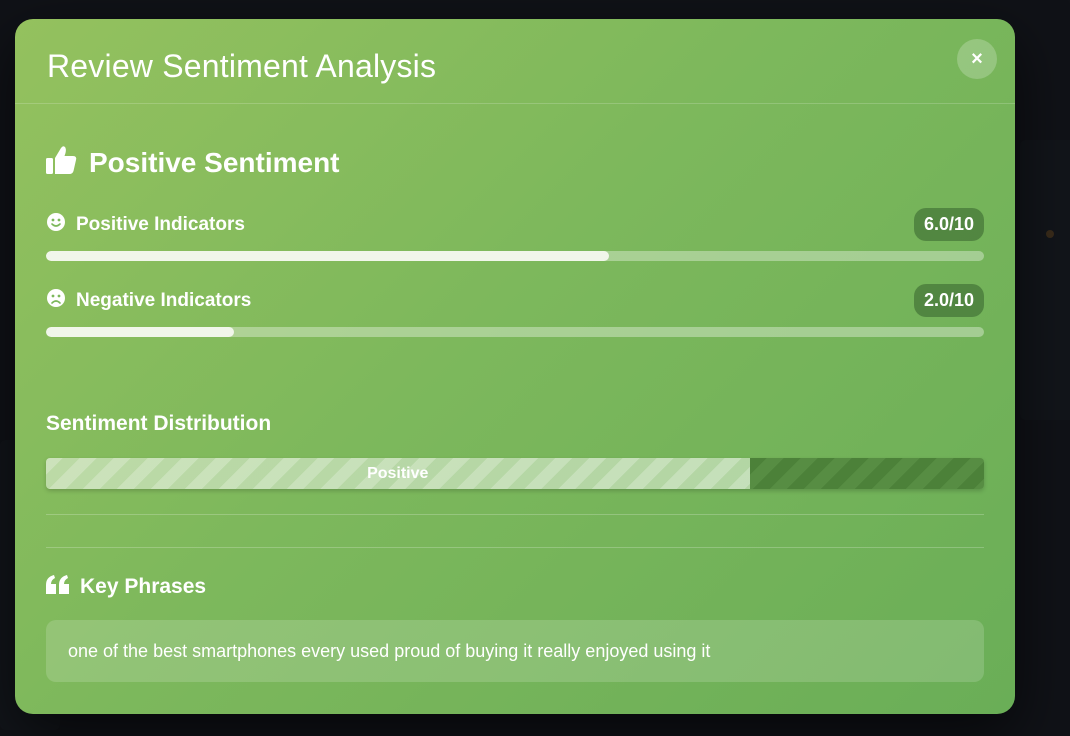  Describe the element at coordinates (948, 224) in the screenshot. I see `score-badge: 6.0/10` at that location.